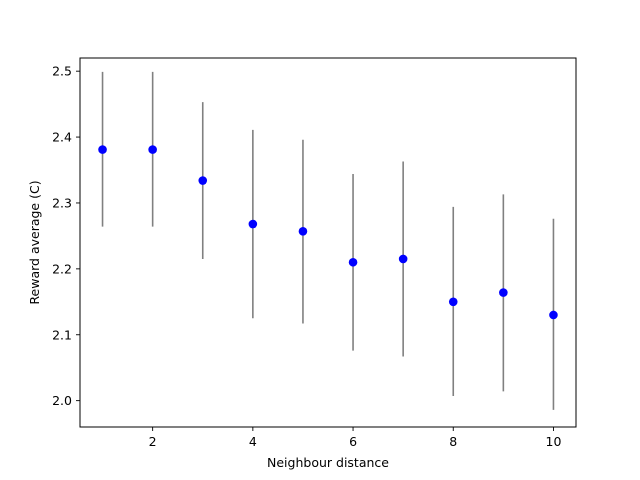  I want to click on x-tick-label: 6, so click(353, 441).